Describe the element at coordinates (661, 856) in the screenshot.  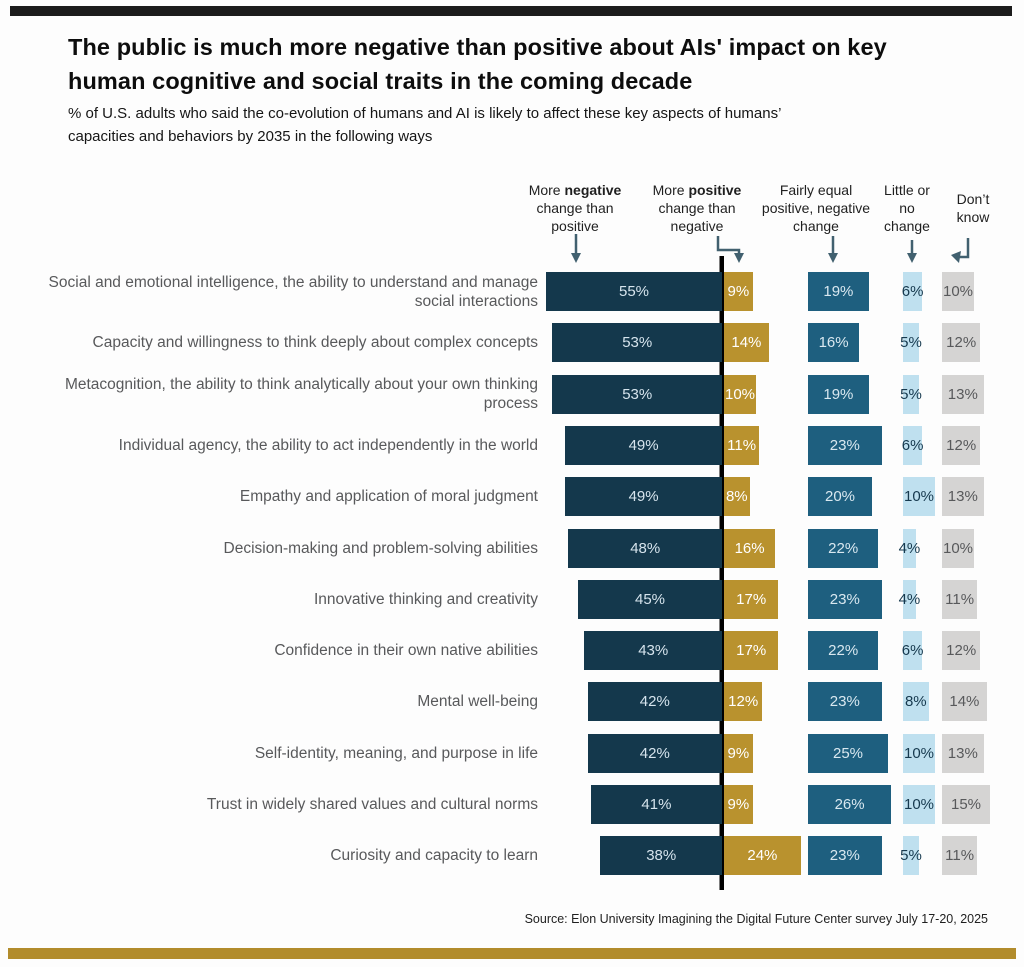
I see `negative-bar: 38%` at that location.